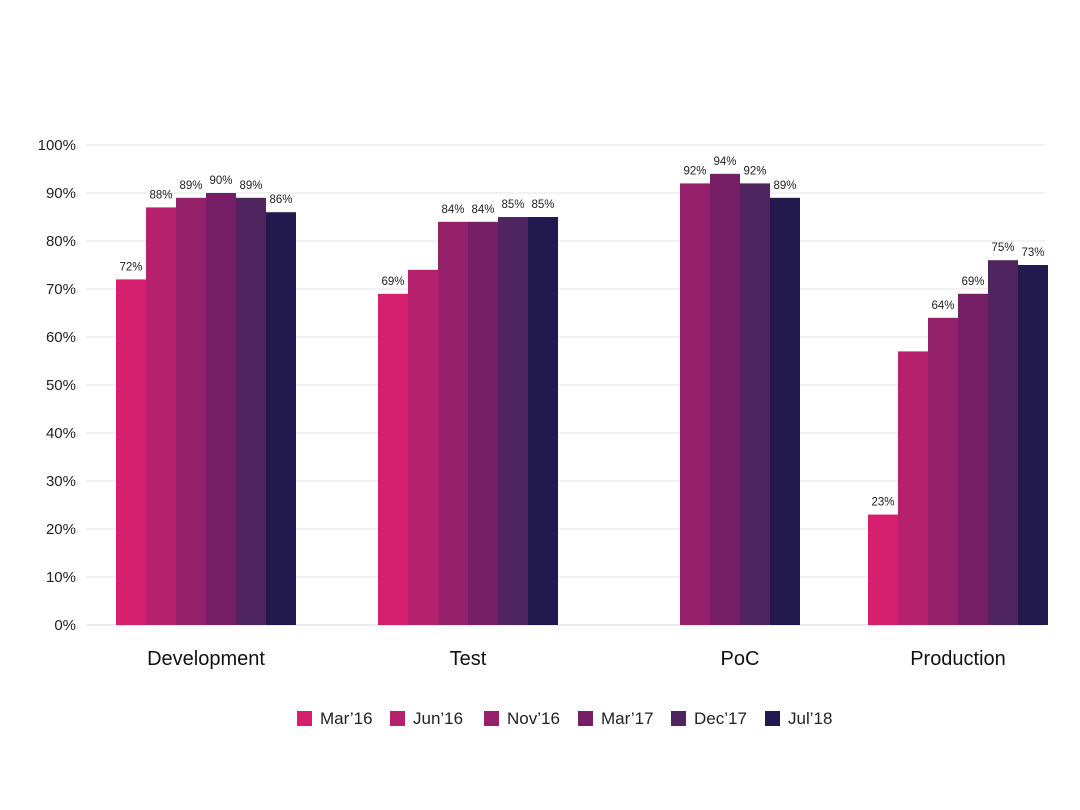 The width and height of the screenshot is (1080, 810). I want to click on data-label: 23%, so click(882, 503).